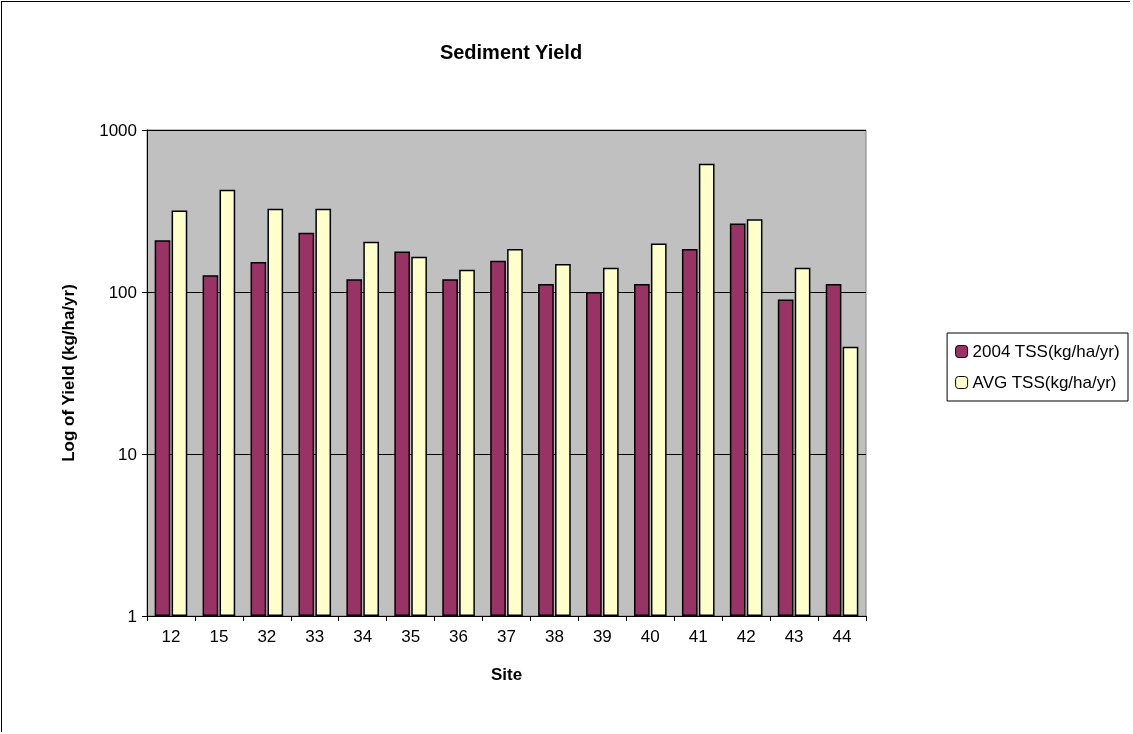  I want to click on x-tick-label: 41, so click(698, 636).